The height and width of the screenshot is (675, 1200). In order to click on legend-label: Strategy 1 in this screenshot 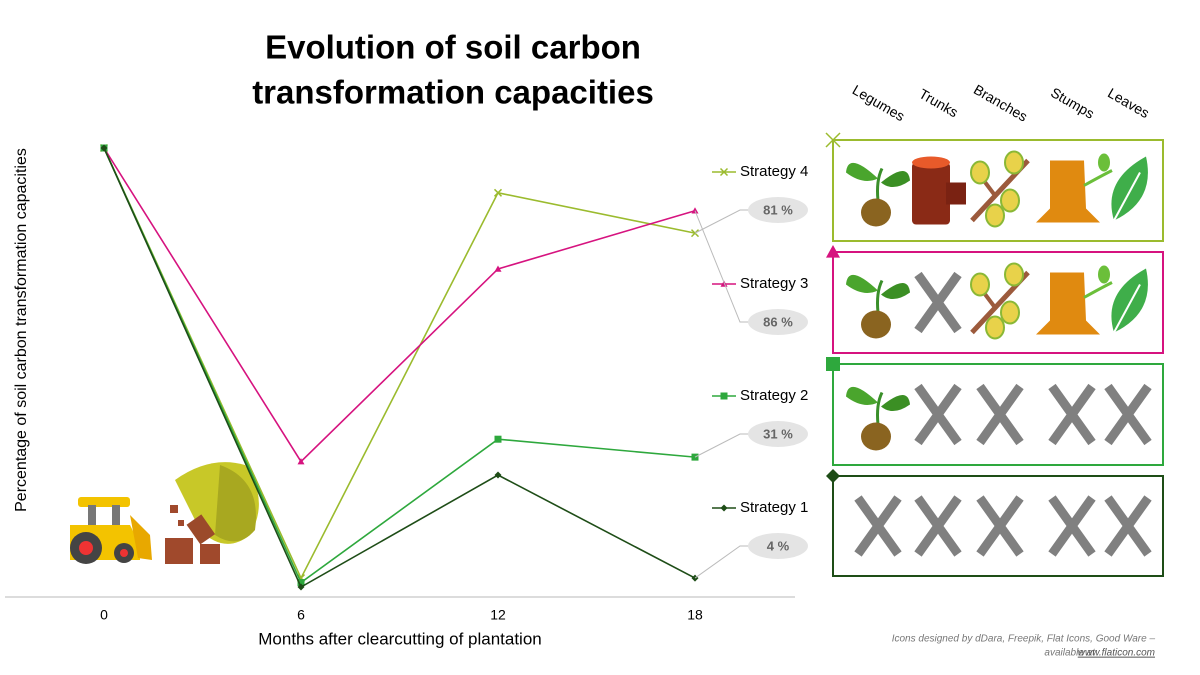, I will do `click(774, 507)`.